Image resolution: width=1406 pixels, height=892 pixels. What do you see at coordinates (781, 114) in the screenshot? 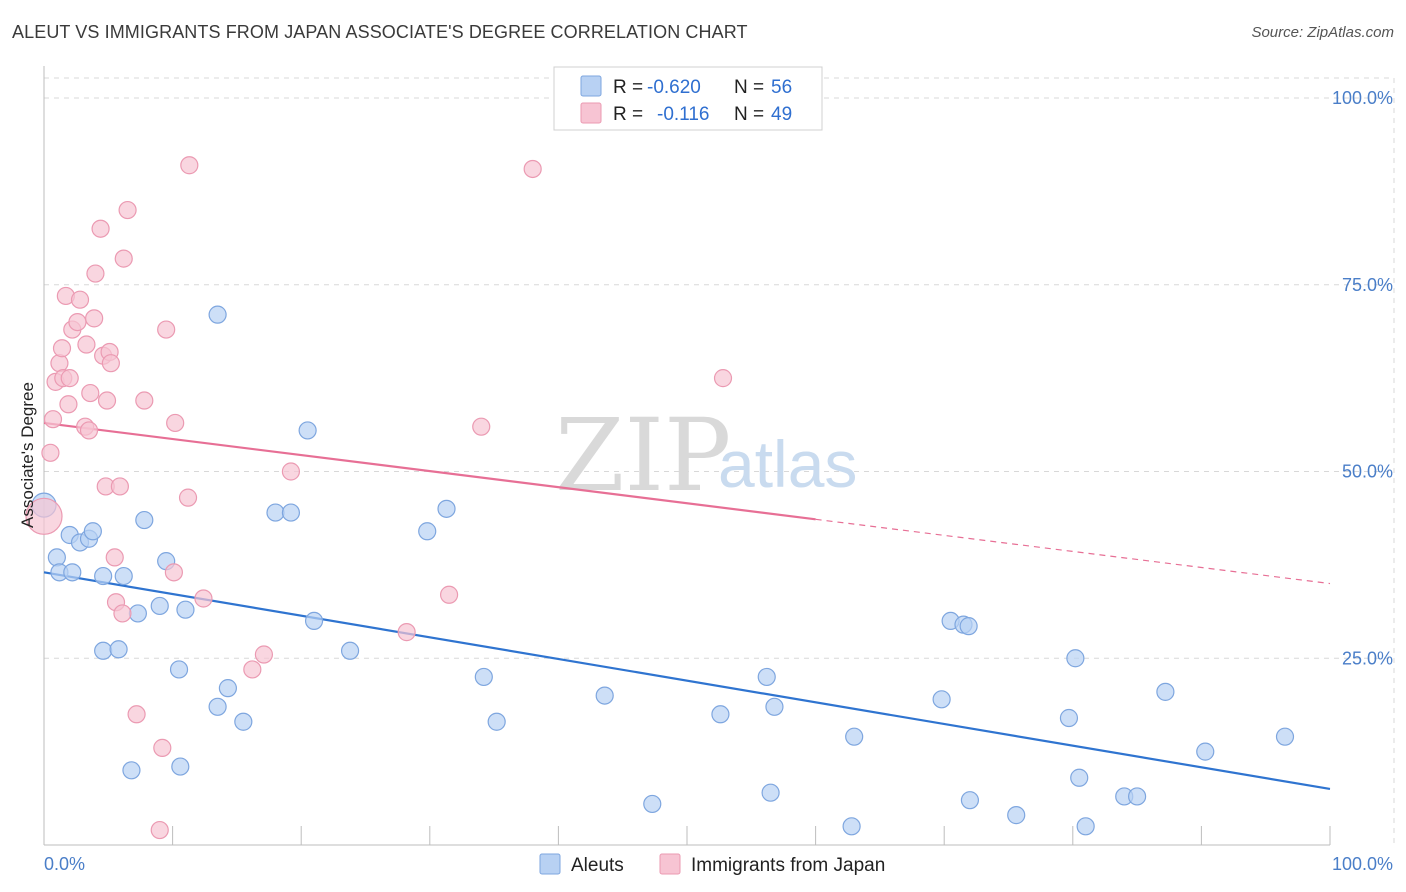
I see `legend-n-value-2: 49` at bounding box center [781, 114].